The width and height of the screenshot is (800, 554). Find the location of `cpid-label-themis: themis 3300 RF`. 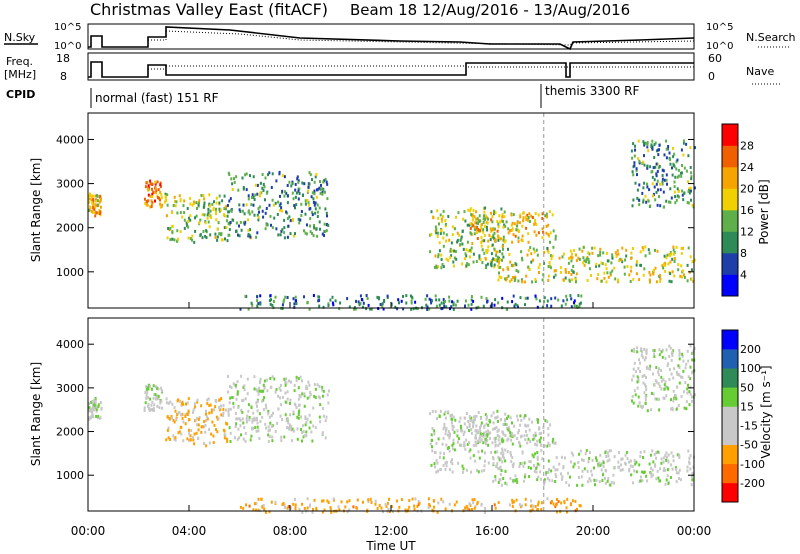

cpid-label-themis: themis 3300 RF is located at coordinates (592, 91).